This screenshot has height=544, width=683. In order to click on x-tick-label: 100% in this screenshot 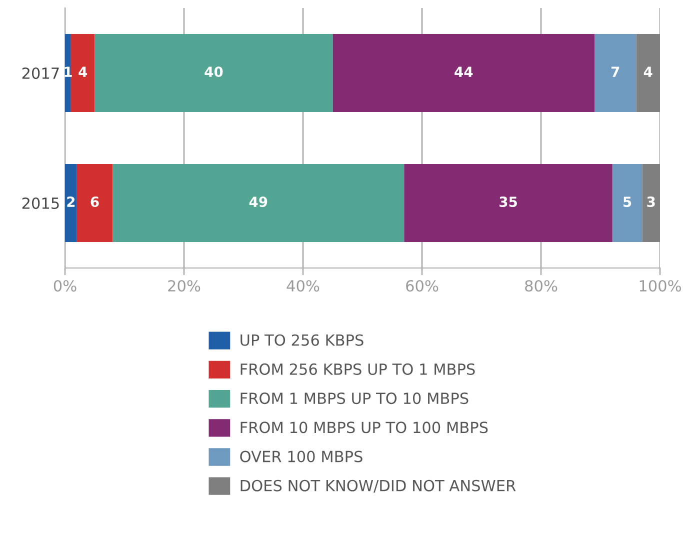, I will do `click(660, 286)`.